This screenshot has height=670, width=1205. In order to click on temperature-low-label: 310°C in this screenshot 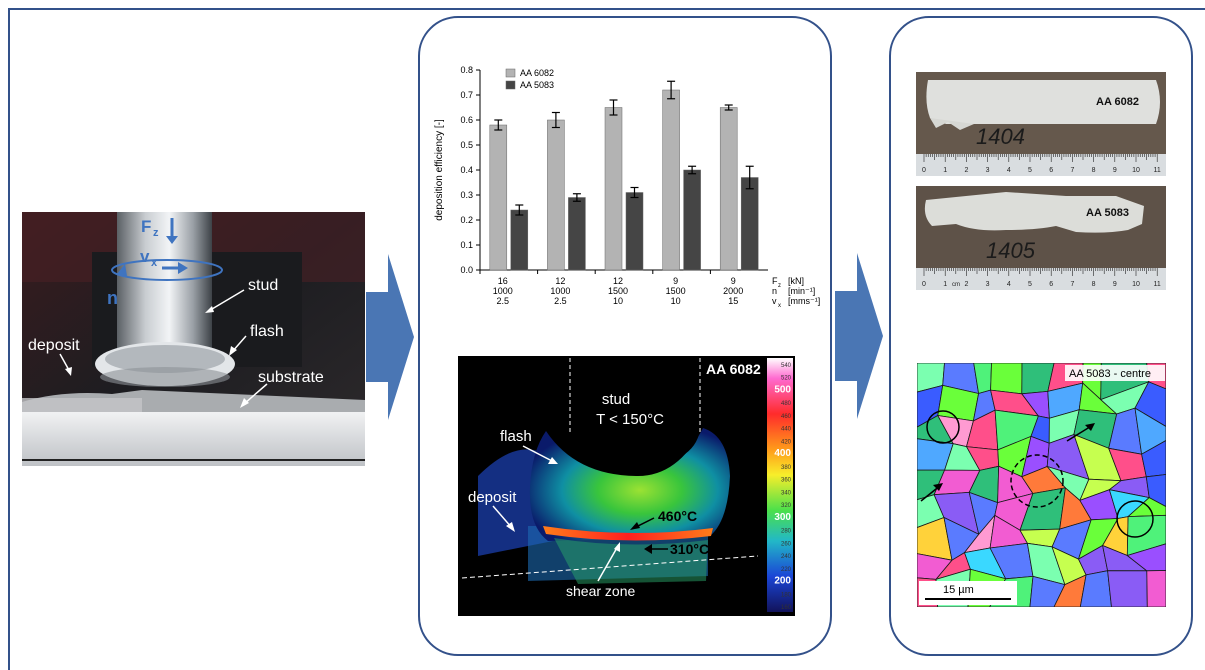, I will do `click(689, 549)`.